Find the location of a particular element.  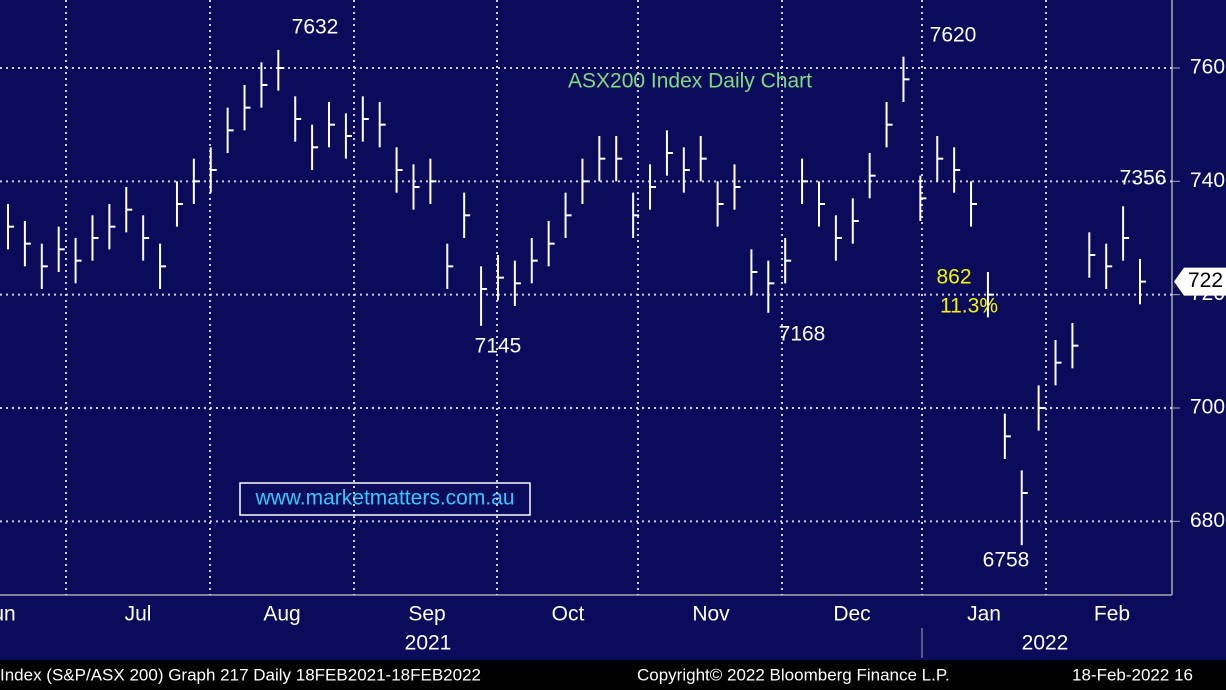

annotation: 11.3% is located at coordinates (969, 306).